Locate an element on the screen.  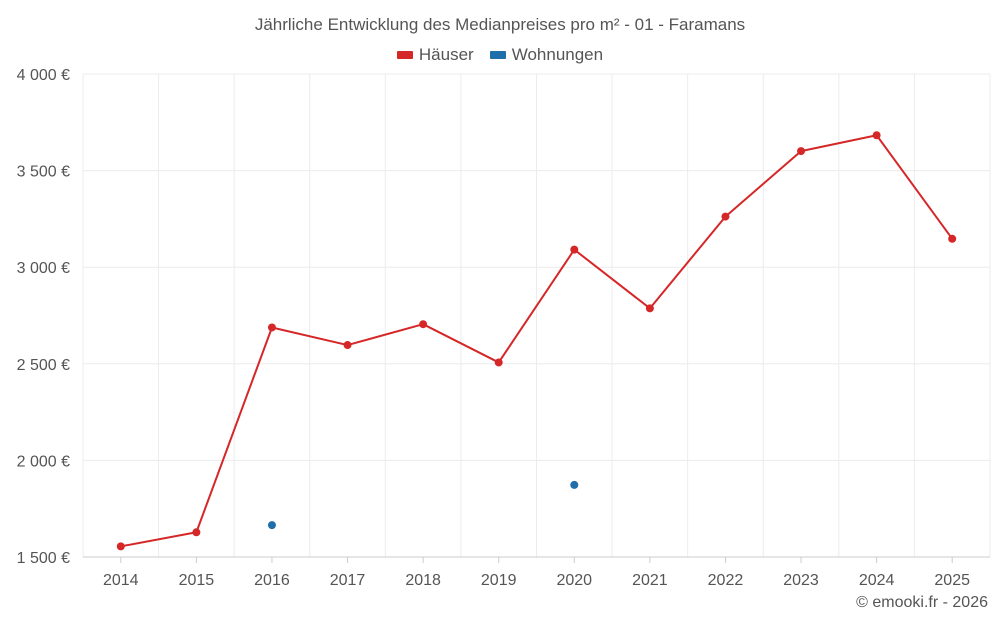
legend-label-haeuser: Häuser is located at coordinates (446, 54).